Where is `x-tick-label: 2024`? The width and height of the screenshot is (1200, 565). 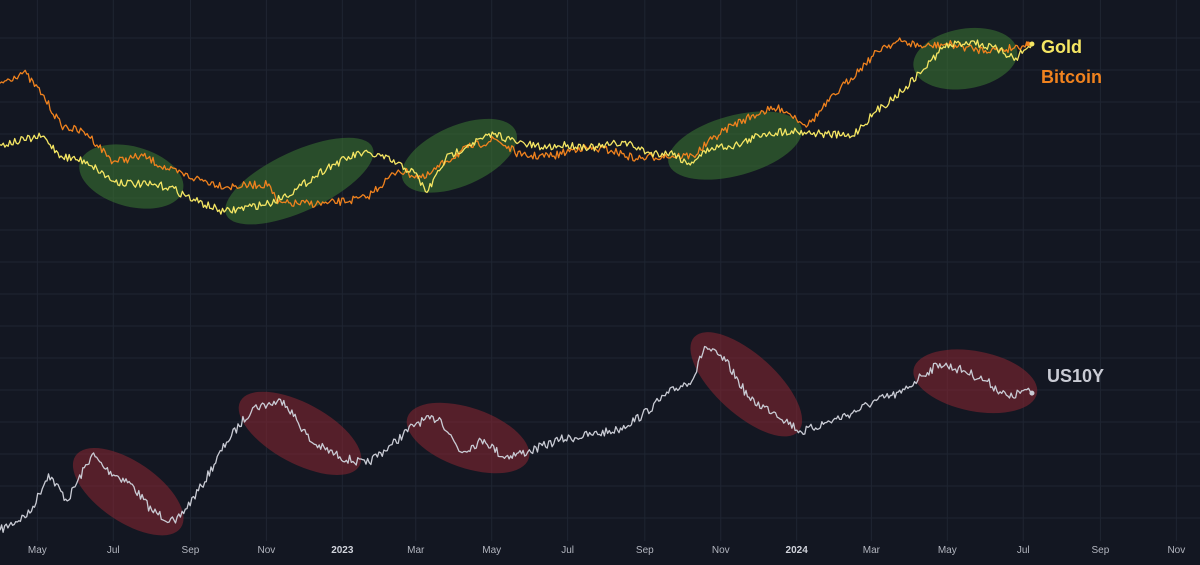 x-tick-label: 2024 is located at coordinates (797, 550).